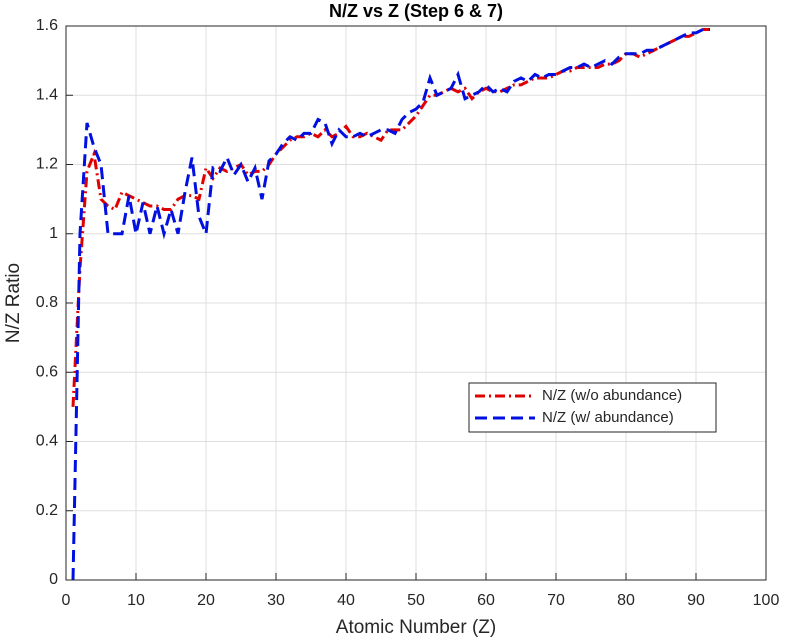  Describe the element at coordinates (612, 395) in the screenshot. I see `legend-label: N/Z (w/o abundance)` at that location.